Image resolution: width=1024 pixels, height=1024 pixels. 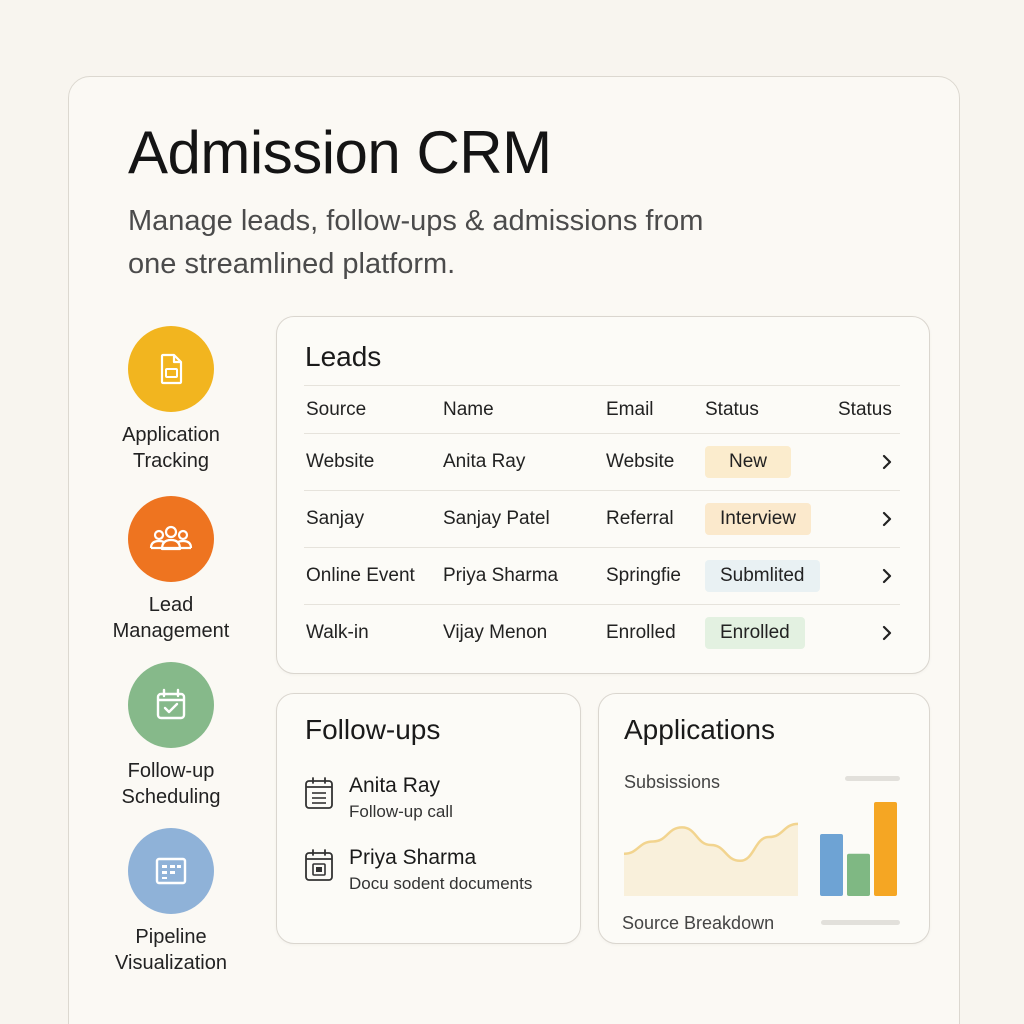 What do you see at coordinates (171, 963) in the screenshot?
I see `feature-label: Visualization` at bounding box center [171, 963].